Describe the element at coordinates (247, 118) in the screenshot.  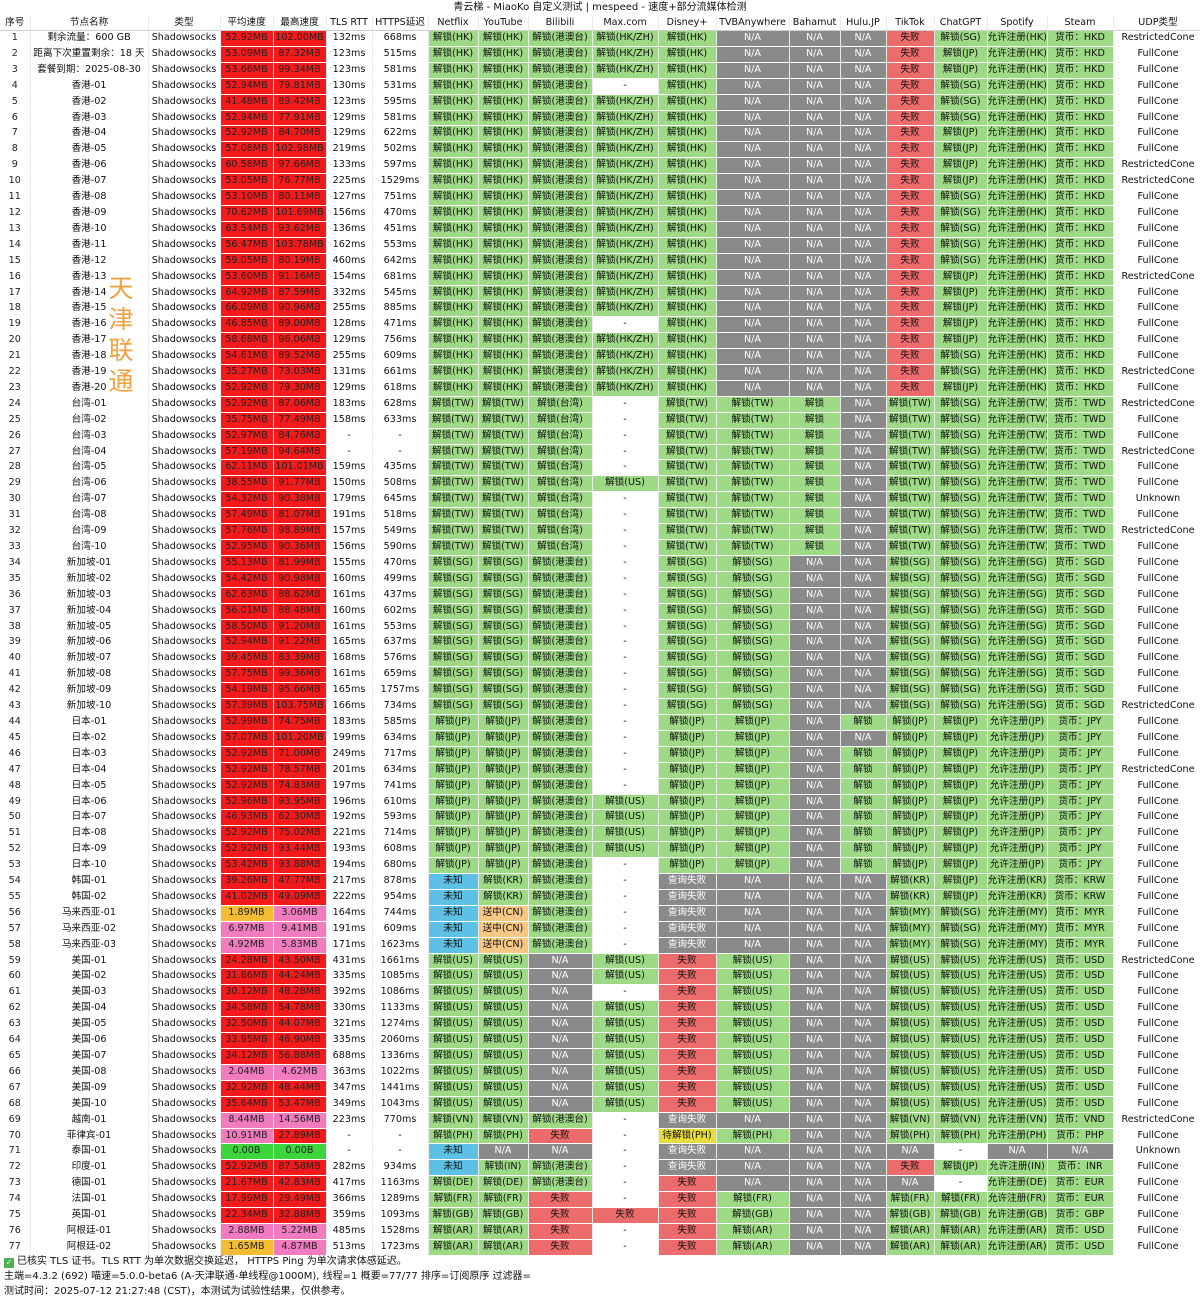
I see `cell-avg-speed: 52.94MB` at that location.